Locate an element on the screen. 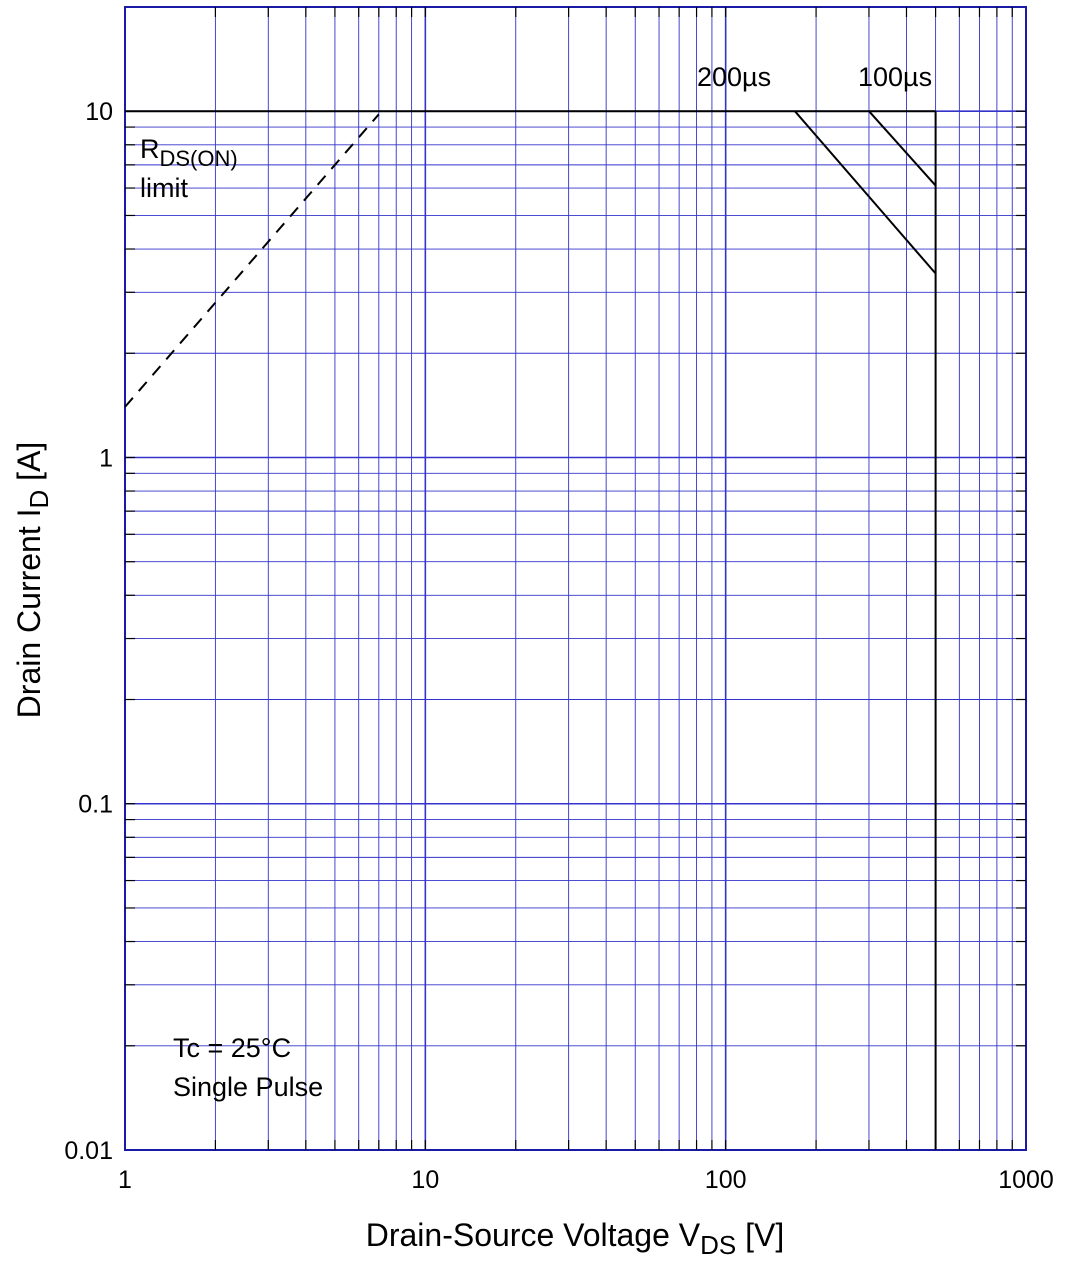 The height and width of the screenshot is (1261, 1074). y-tick-label: 1 is located at coordinates (106, 458).